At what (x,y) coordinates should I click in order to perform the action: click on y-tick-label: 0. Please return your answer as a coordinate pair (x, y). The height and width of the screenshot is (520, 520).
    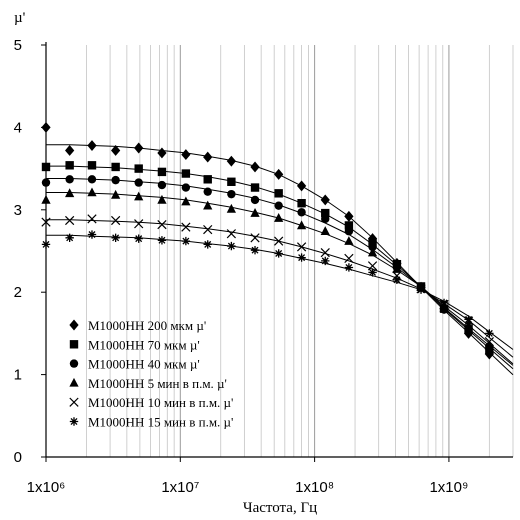
    Looking at the image, I should click on (18, 457).